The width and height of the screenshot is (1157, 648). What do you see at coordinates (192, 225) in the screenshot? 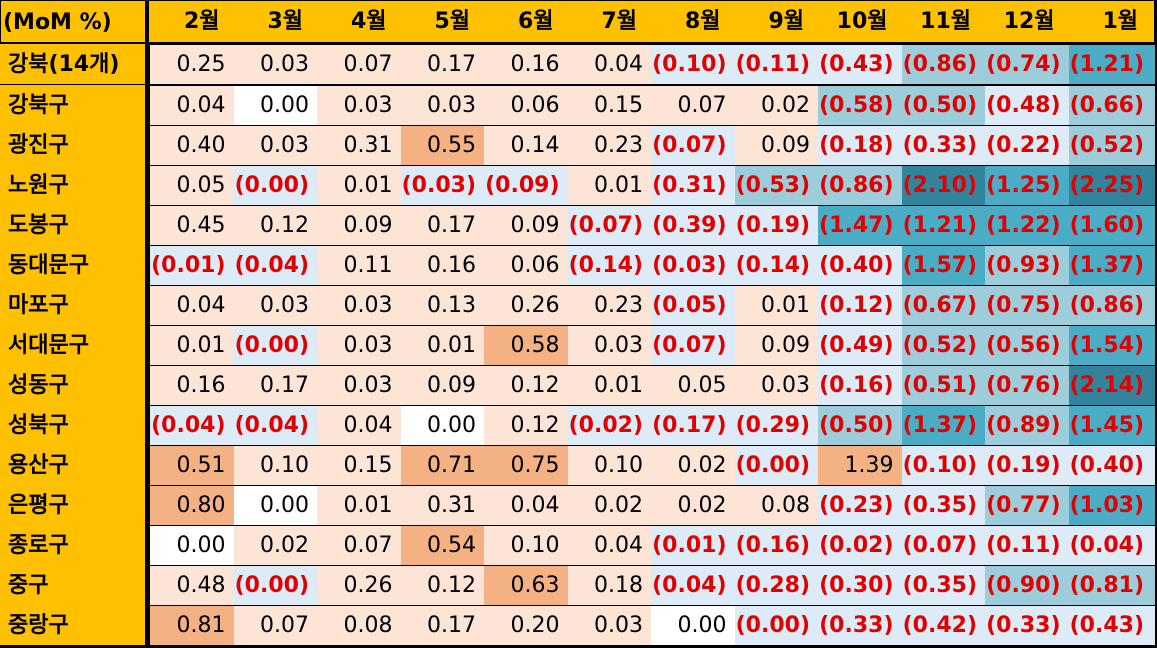
I see `table-cell: 0.45` at bounding box center [192, 225].